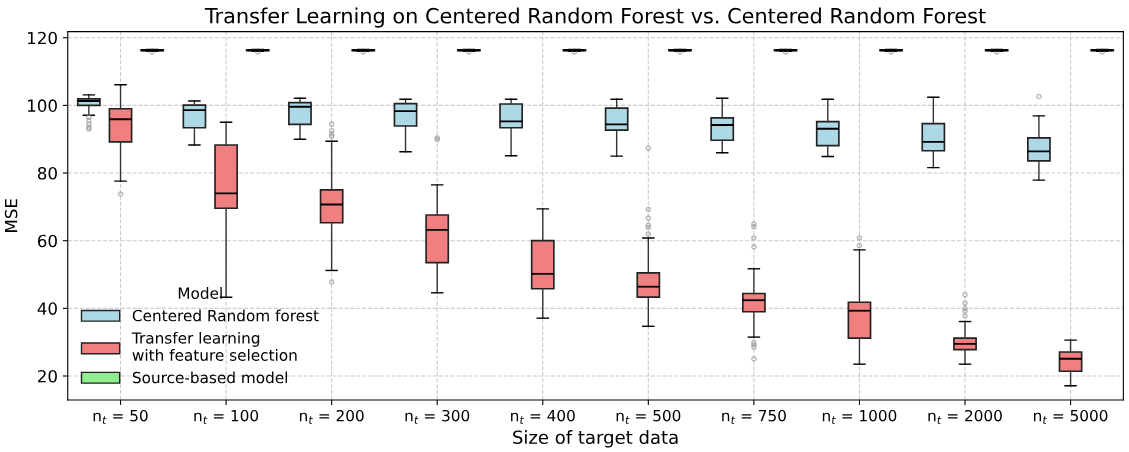 This screenshot has height=452, width=1129. Describe the element at coordinates (120, 416) in the screenshot. I see `x-tick-label: n$_{t}$ = 50` at that location.